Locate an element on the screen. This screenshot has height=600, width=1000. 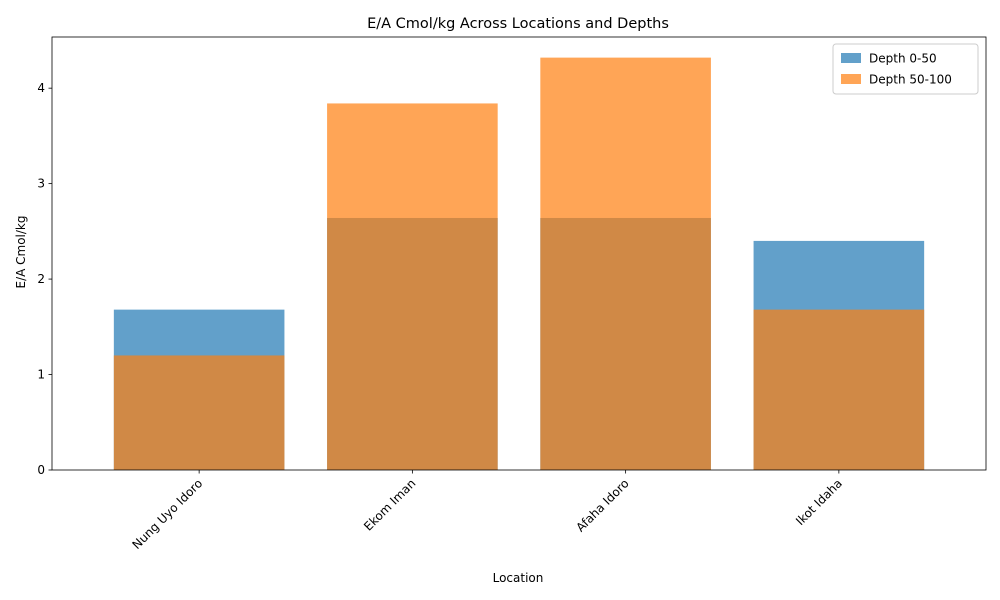
y-tick-label: 0 is located at coordinates (41, 470).